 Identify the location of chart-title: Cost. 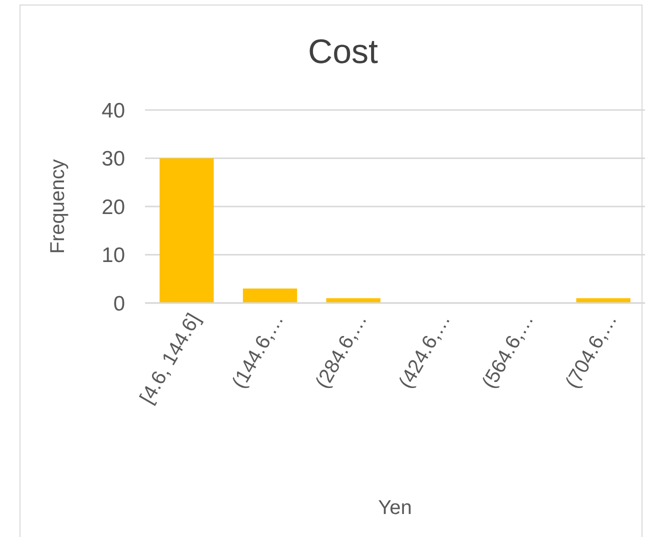
(343, 52).